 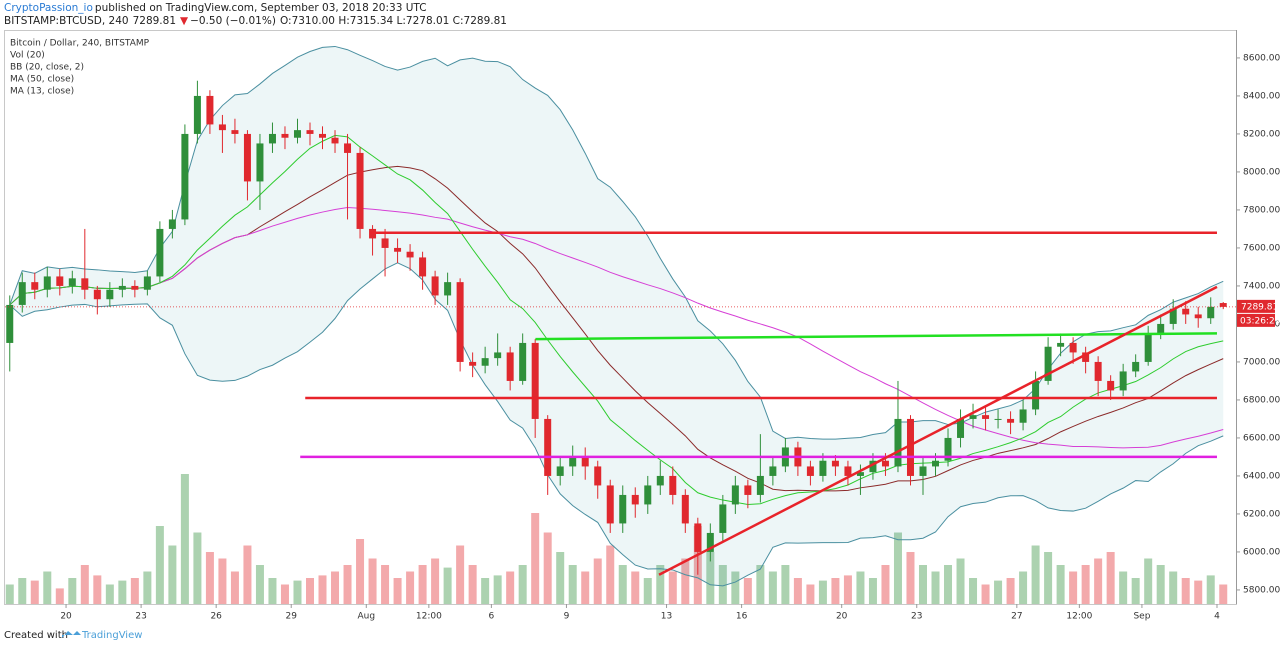 What do you see at coordinates (47, 68) in the screenshot?
I see `legend-entry: BB (20, close, 2)` at bounding box center [47, 68].